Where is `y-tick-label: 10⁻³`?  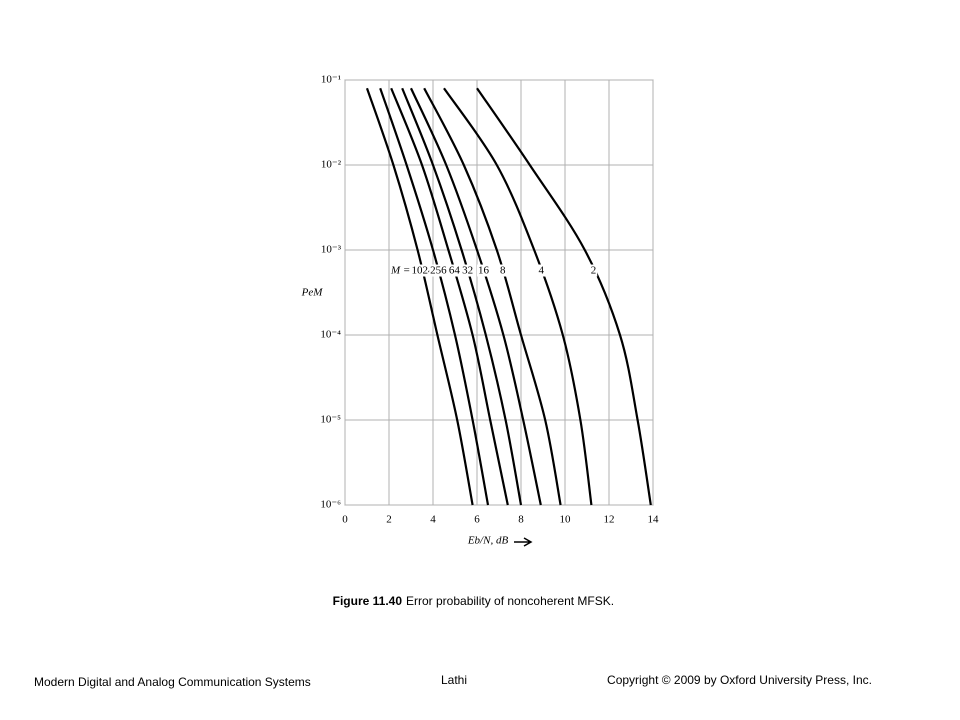 y-tick-label: 10⁻³ is located at coordinates (331, 250).